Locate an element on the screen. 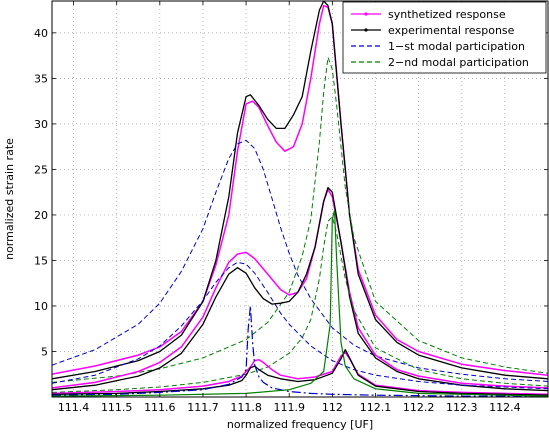 The image size is (549, 432). x-tick-label: 111.6 is located at coordinates (160, 407).